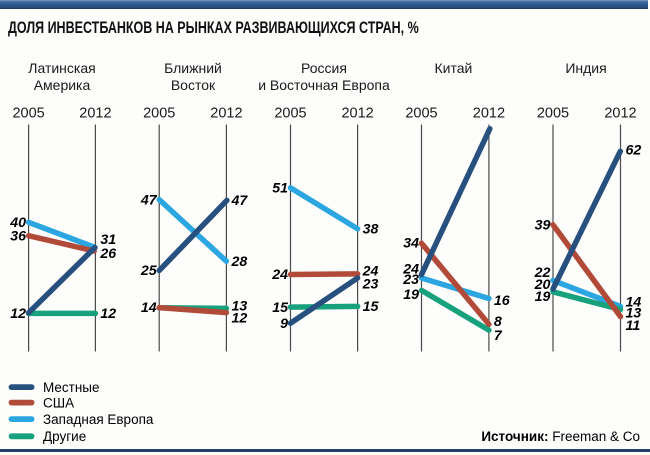 This screenshot has width=650, height=455. What do you see at coordinates (149, 271) in the screenshot?
I see `svg-text: 25` at bounding box center [149, 271].